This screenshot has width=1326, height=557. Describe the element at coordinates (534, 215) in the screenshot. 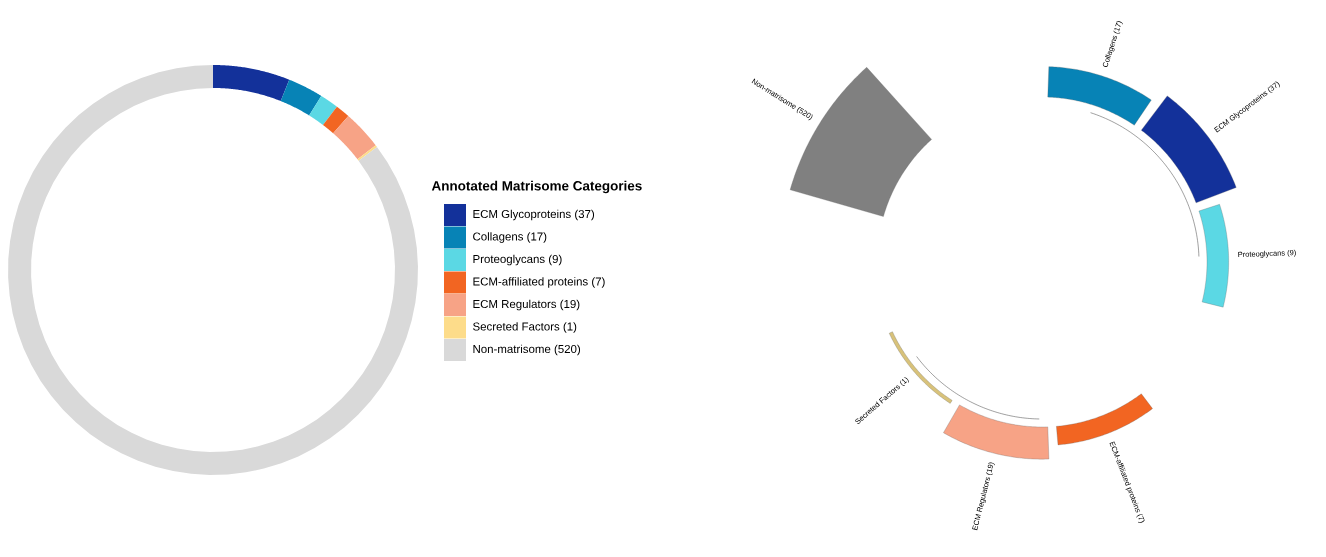

I see `legend-label: ECM Glycoproteins (37)` at that location.